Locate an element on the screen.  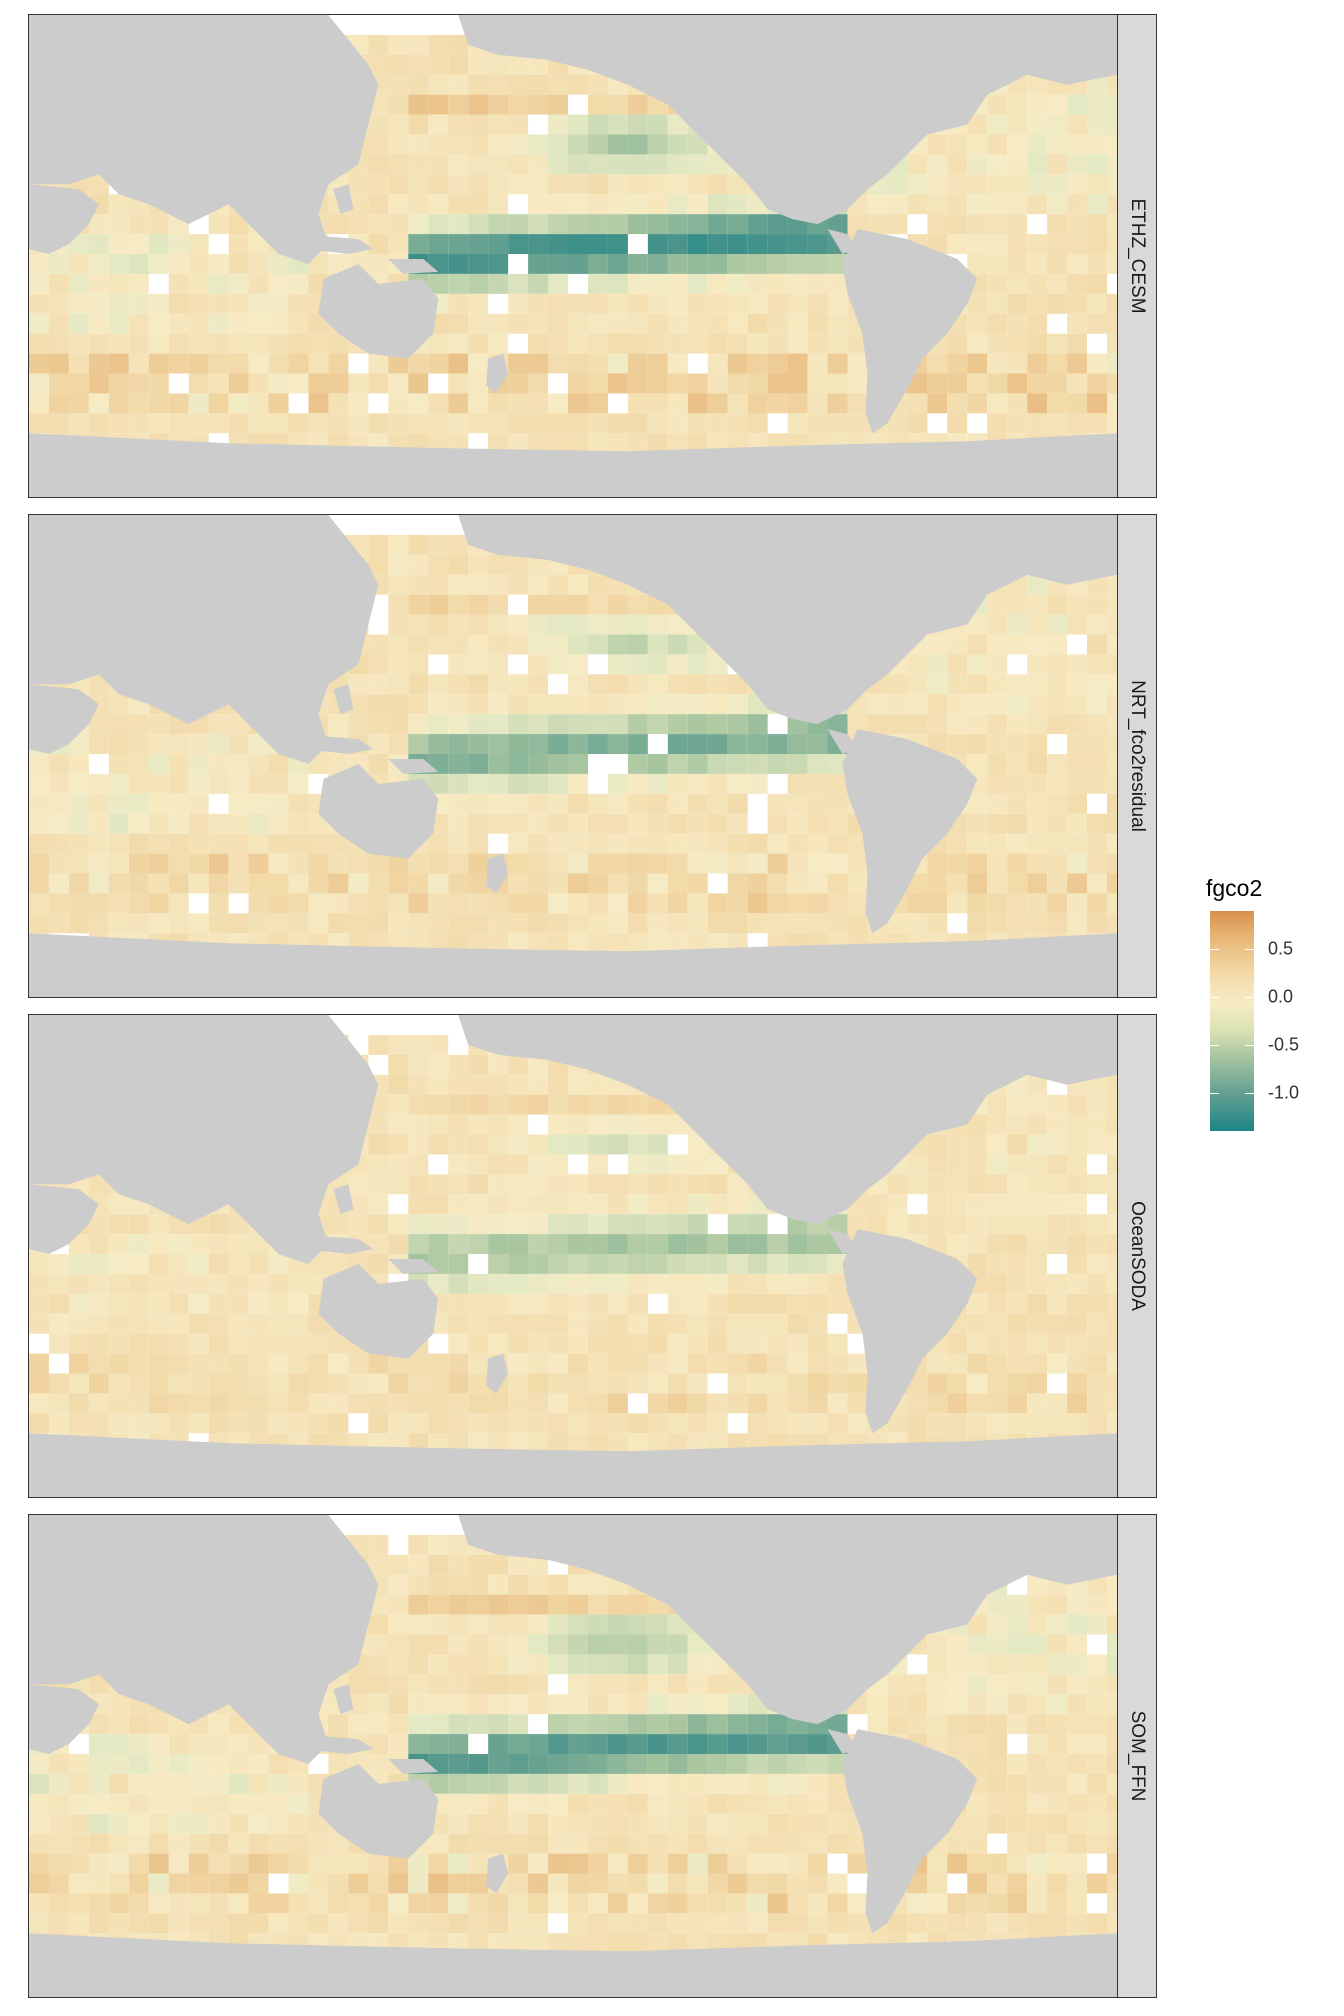
facet-label: ETHZ_CESM is located at coordinates (1137, 256).